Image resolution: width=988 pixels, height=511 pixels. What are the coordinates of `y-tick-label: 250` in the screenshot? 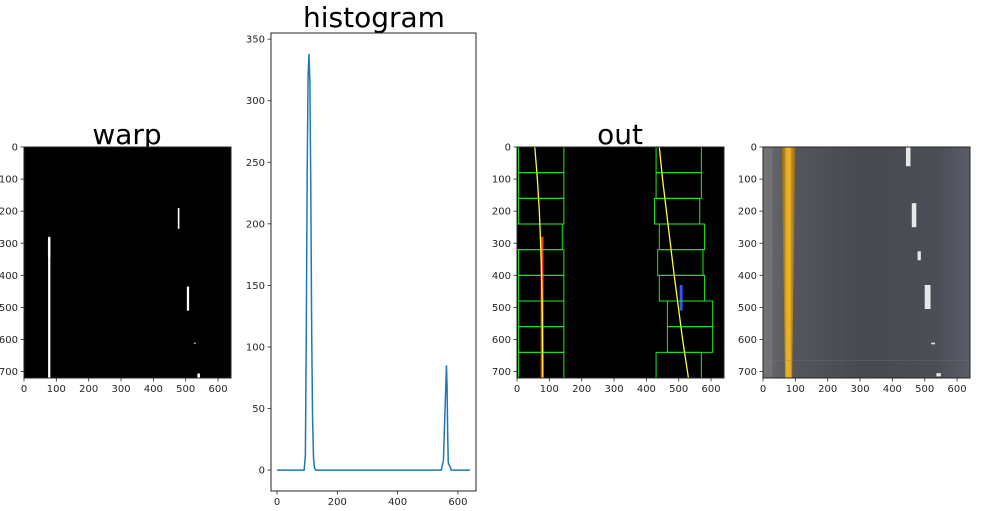 It's located at (255, 163).